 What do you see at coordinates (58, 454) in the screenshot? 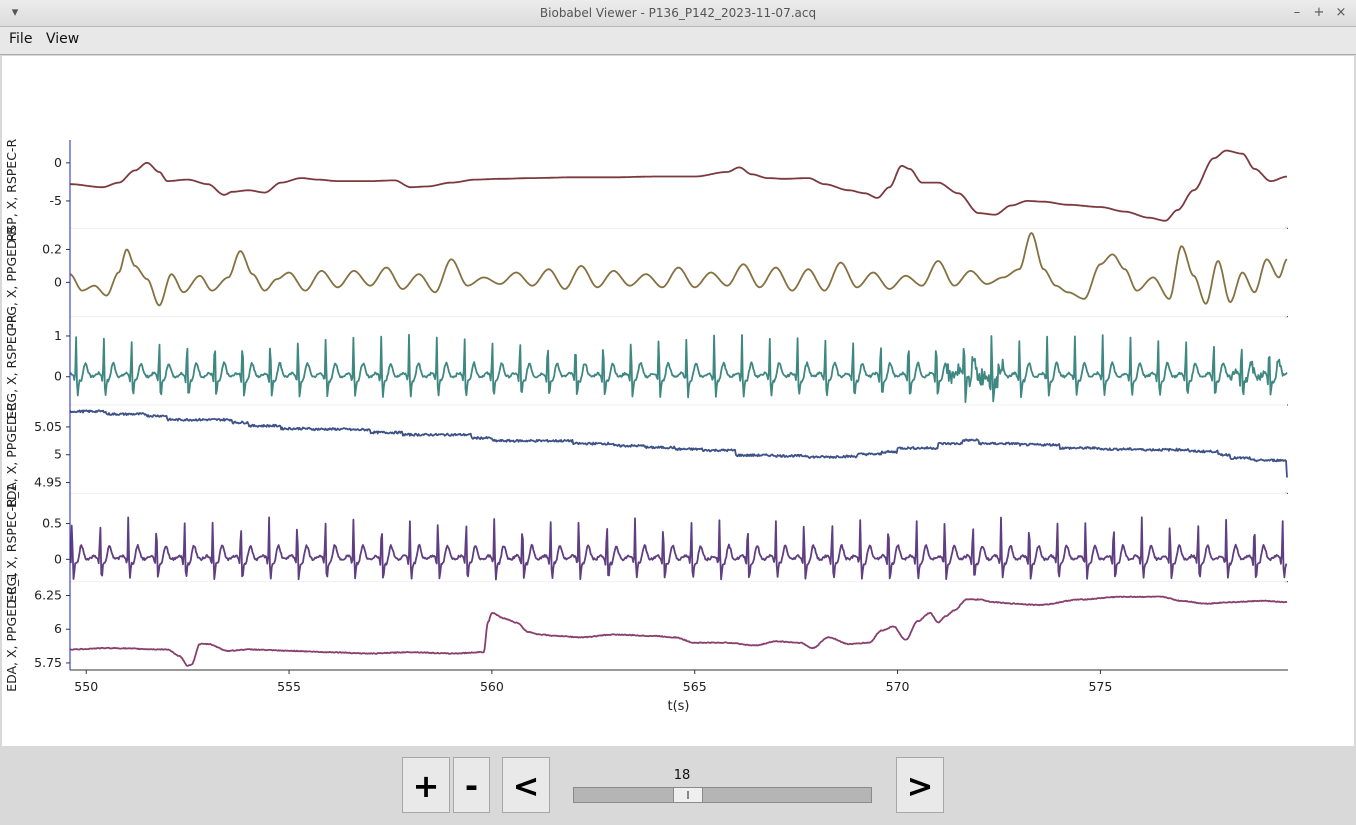
I see `y-tick-label: 5` at bounding box center [58, 454].